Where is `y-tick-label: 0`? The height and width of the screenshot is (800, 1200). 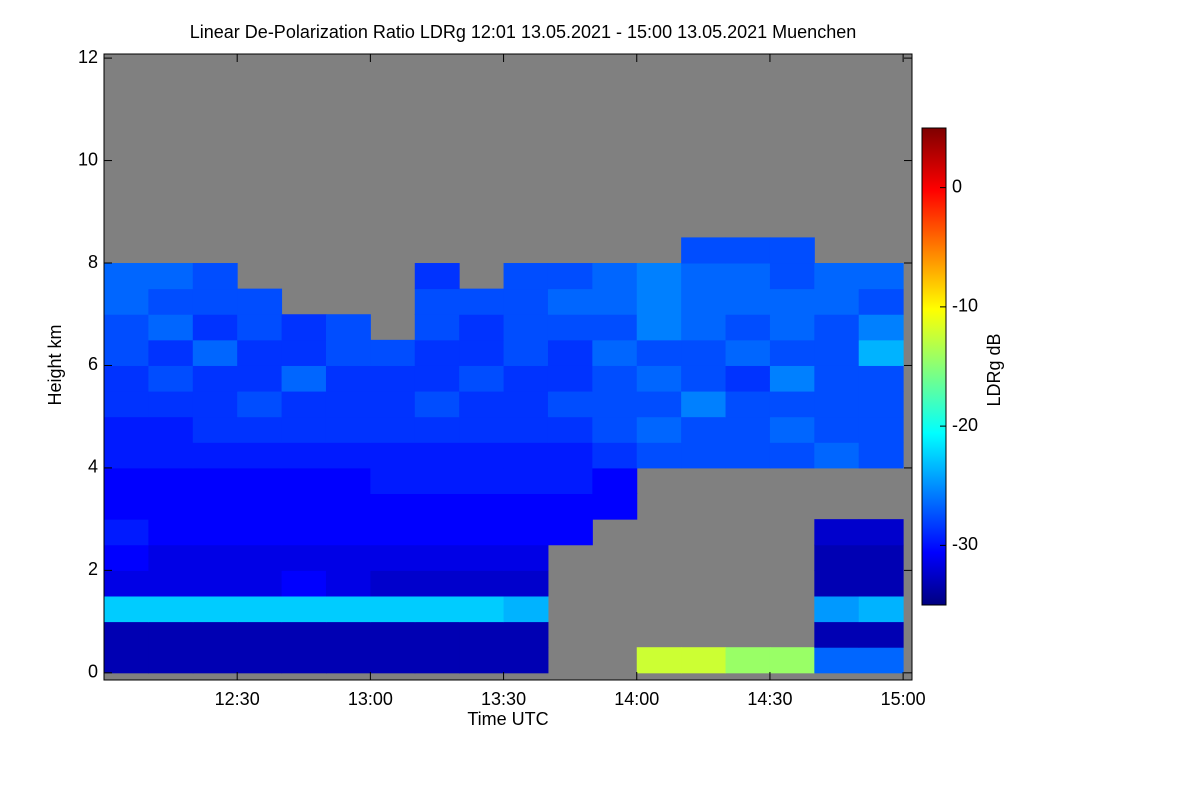
y-tick-label: 0 is located at coordinates (93, 672).